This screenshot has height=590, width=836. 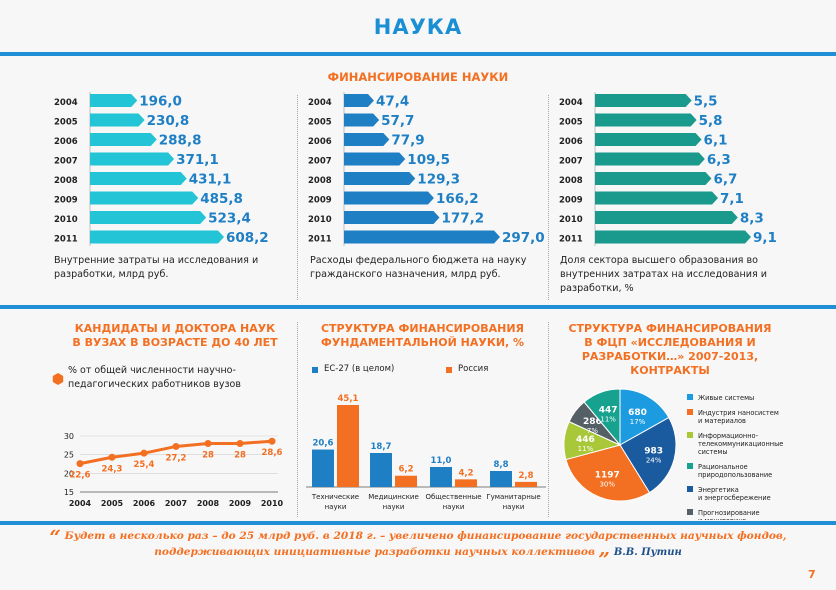 I want to click on slice-percent: 30%, so click(x=607, y=484).